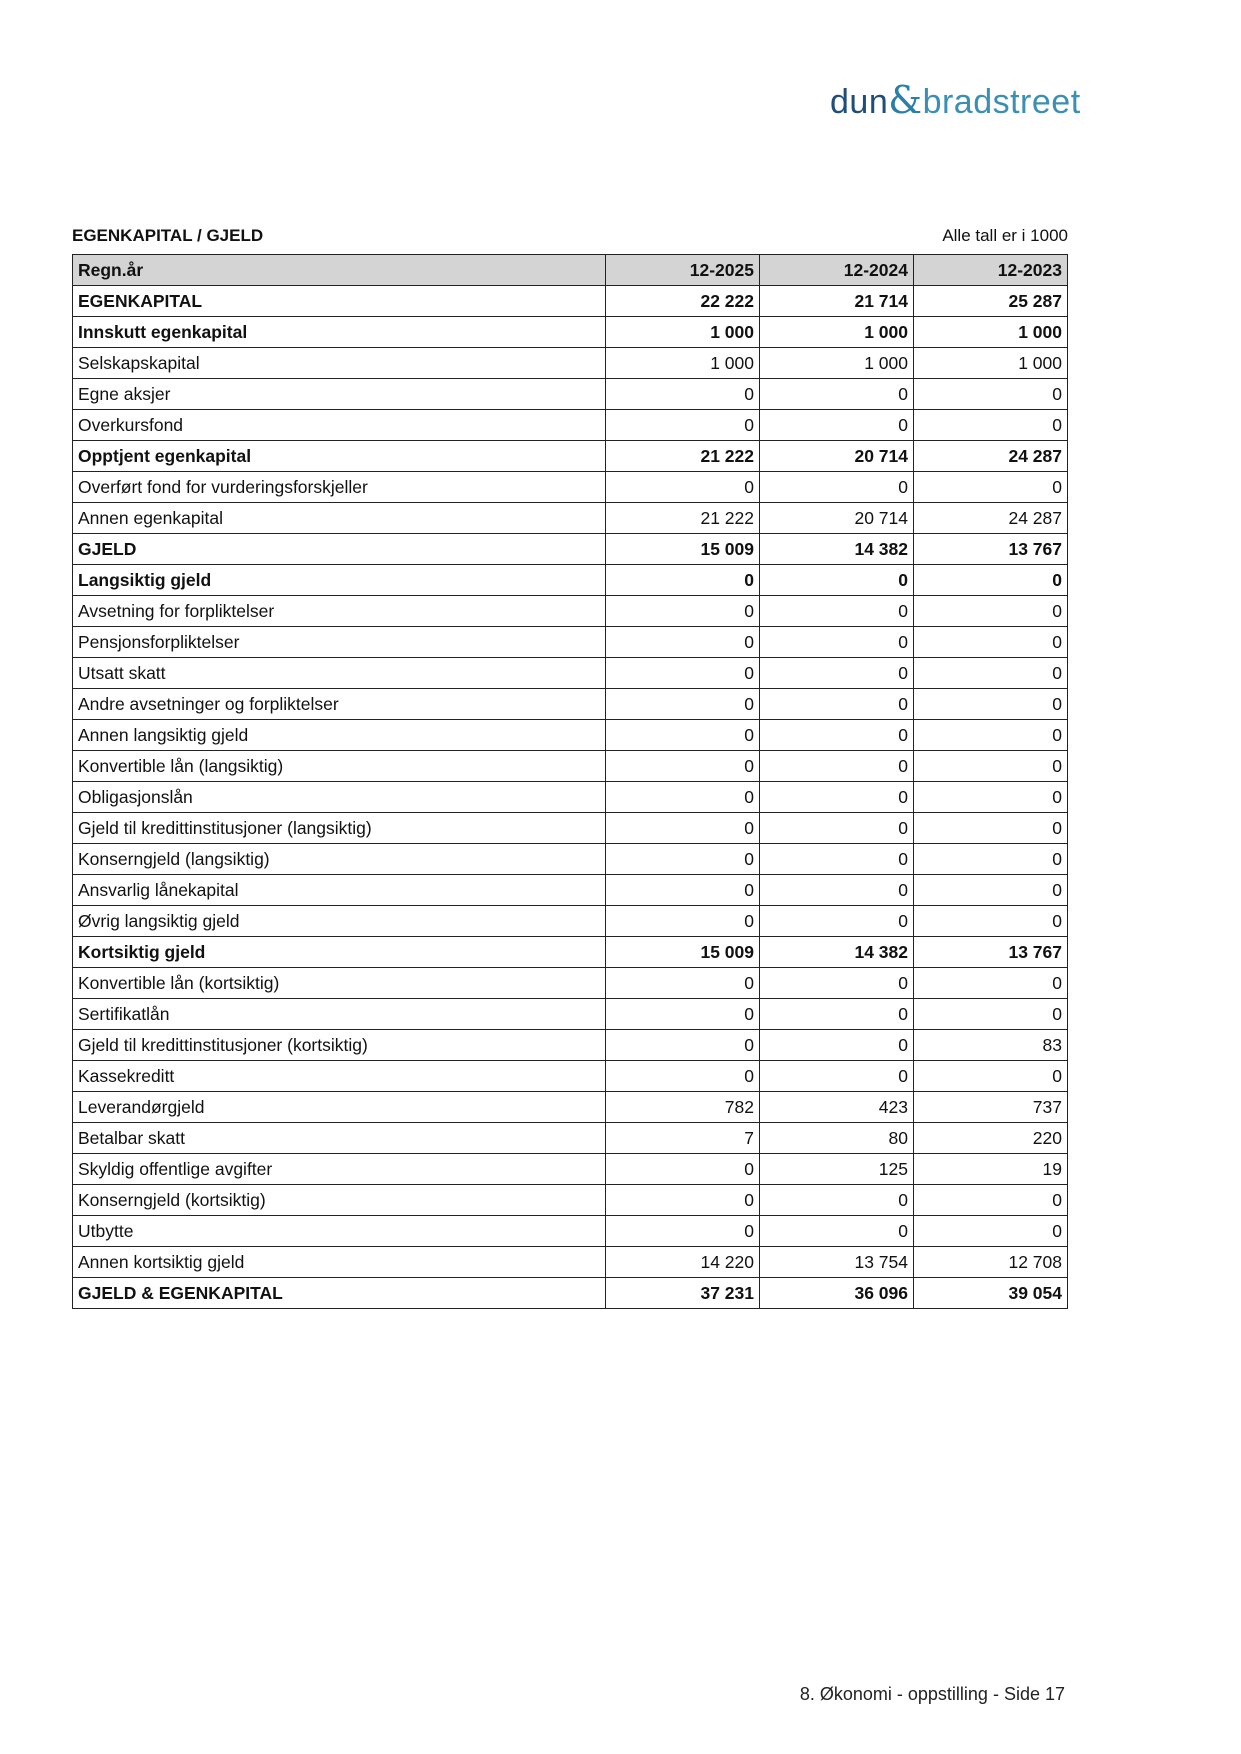 This screenshot has width=1241, height=1754. Describe the element at coordinates (339, 332) in the screenshot. I see `row-label: Innskutt egenkapital` at that location.